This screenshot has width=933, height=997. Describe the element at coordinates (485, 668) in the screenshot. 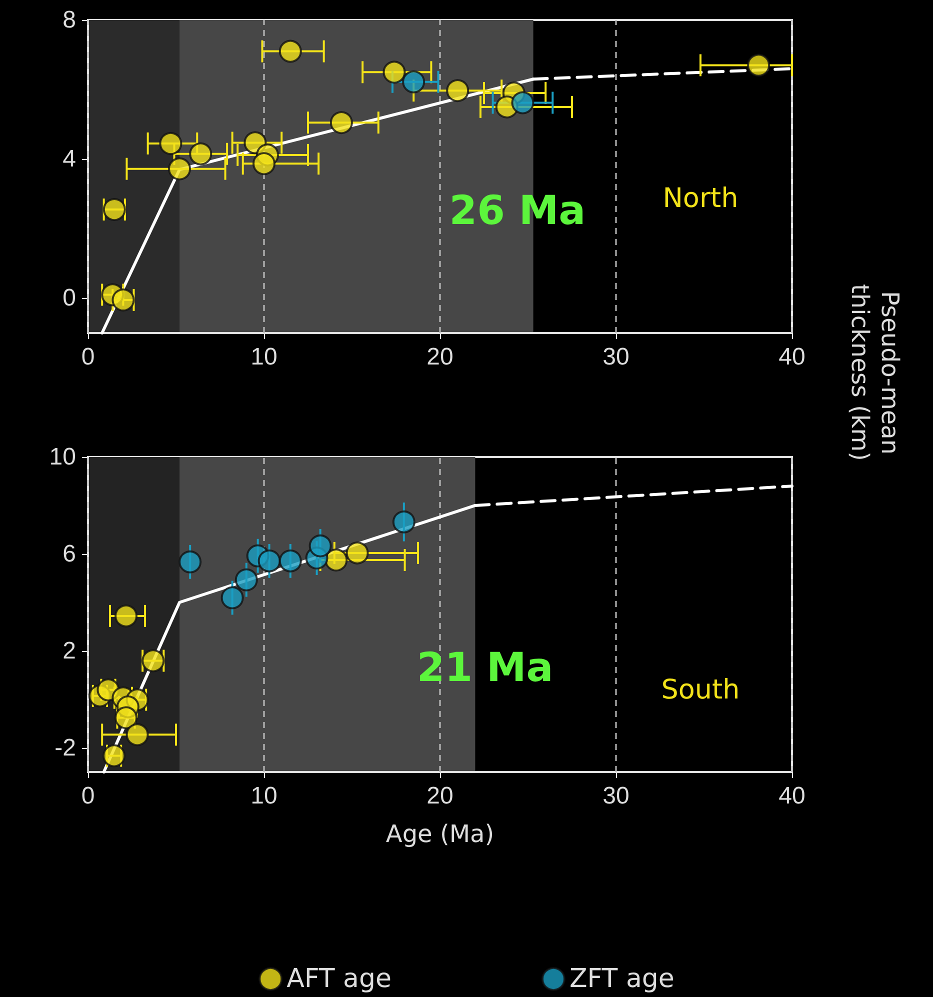

I see `annotation: 21 Ma` at that location.